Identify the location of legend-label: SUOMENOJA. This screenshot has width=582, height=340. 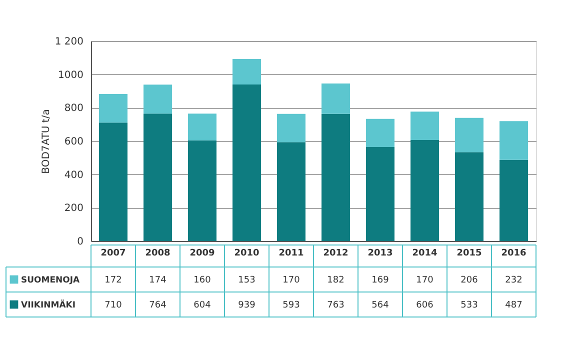
(50, 281).